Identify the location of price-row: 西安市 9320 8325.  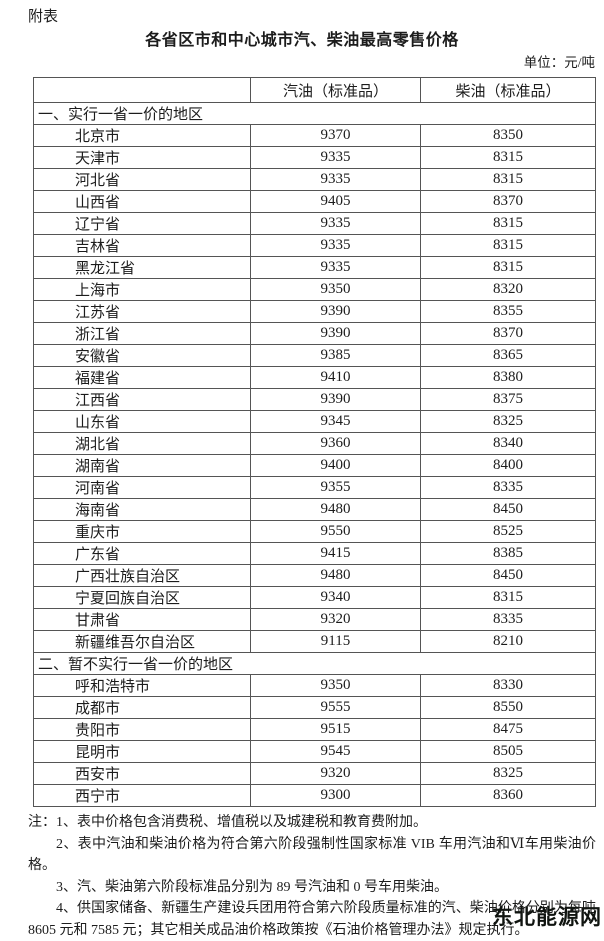
(314, 773).